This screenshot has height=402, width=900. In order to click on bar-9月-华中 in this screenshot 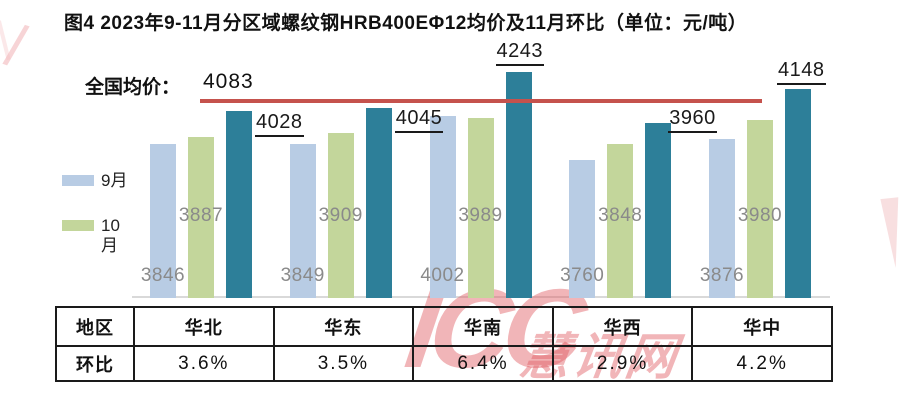, I will do `click(722, 218)`.